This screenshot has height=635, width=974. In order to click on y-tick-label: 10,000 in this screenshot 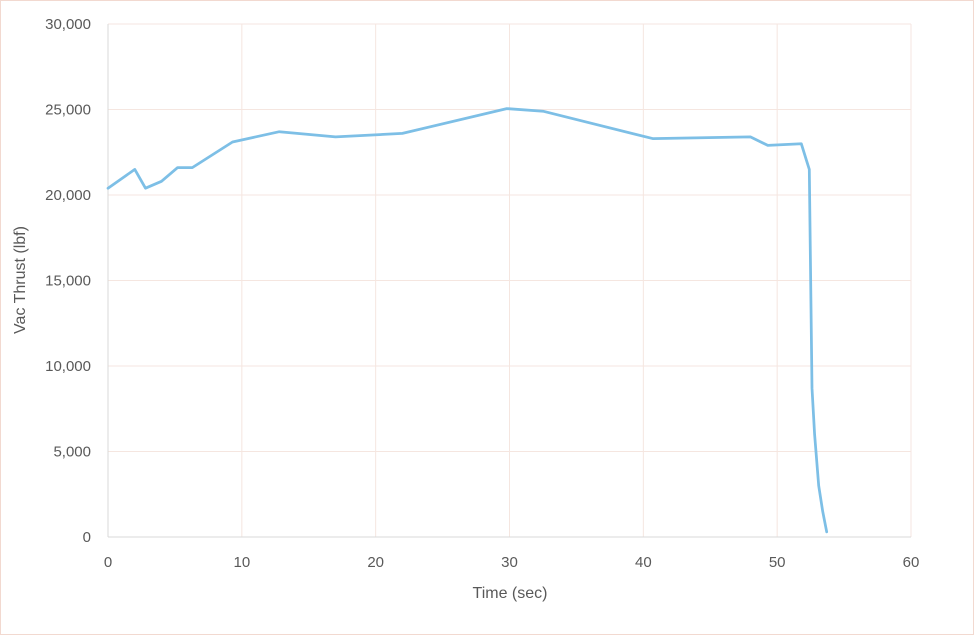, I will do `click(68, 366)`.